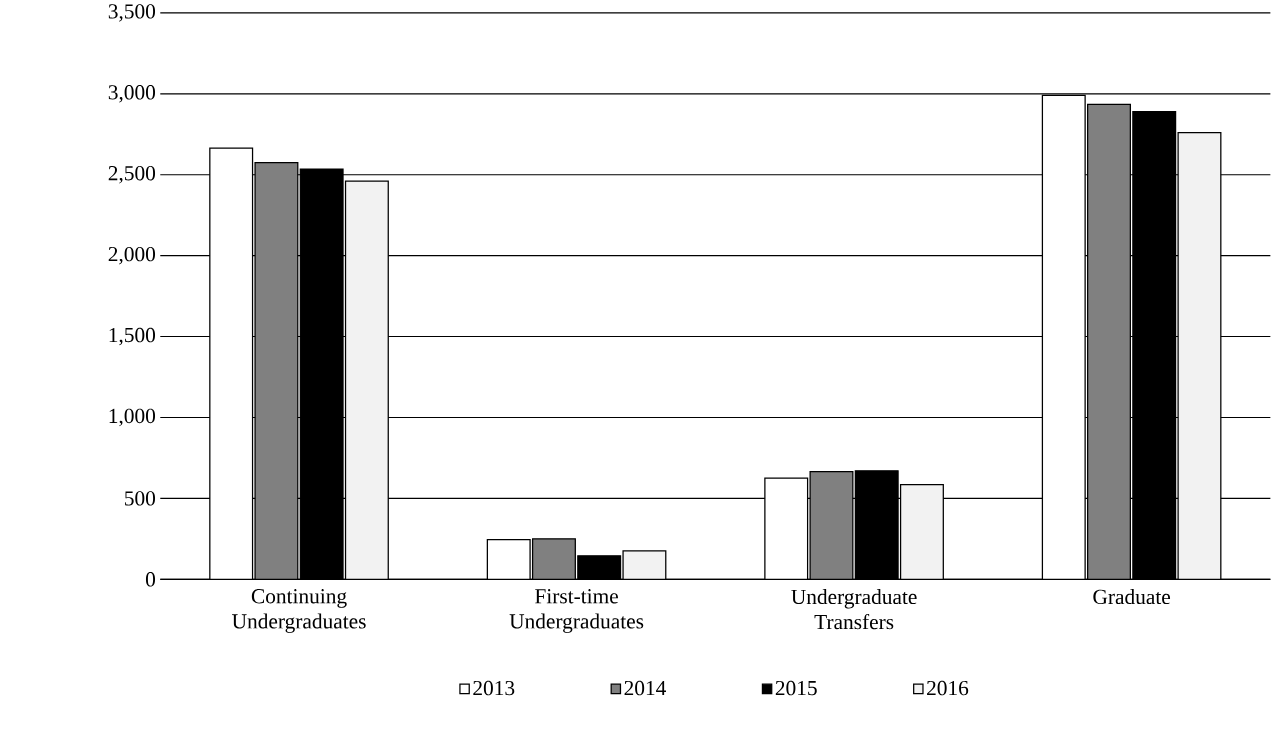 The height and width of the screenshot is (735, 1271). I want to click on x-tick-label: First-time Undergraduates, so click(576, 611).